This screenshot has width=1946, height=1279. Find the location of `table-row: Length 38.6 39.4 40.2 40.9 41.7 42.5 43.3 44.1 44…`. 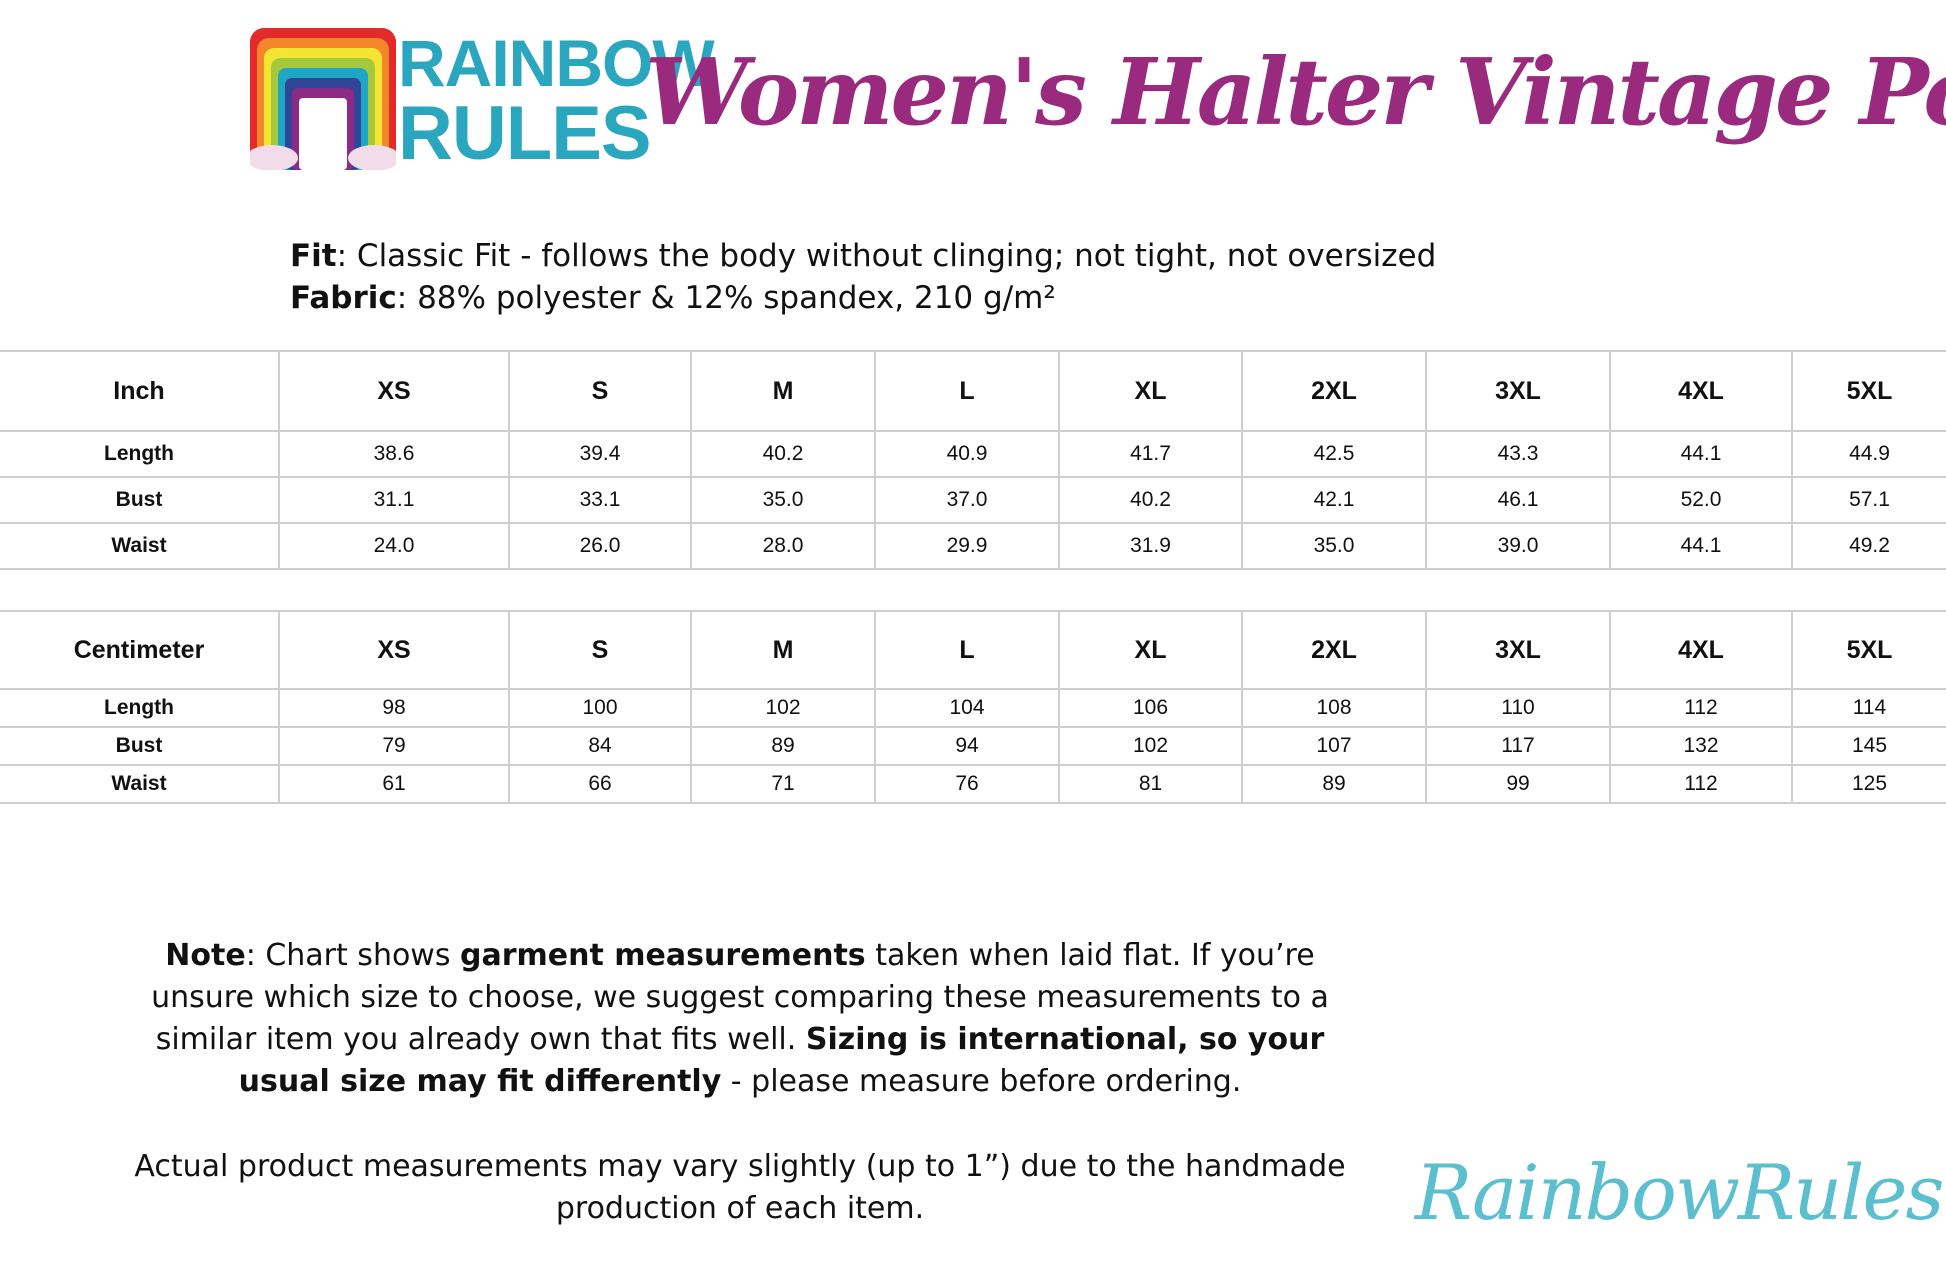

table-row: Length 38.6 39.4 40.2 40.9 41.7 42.5 43.3 44.1 44… is located at coordinates (973, 454).